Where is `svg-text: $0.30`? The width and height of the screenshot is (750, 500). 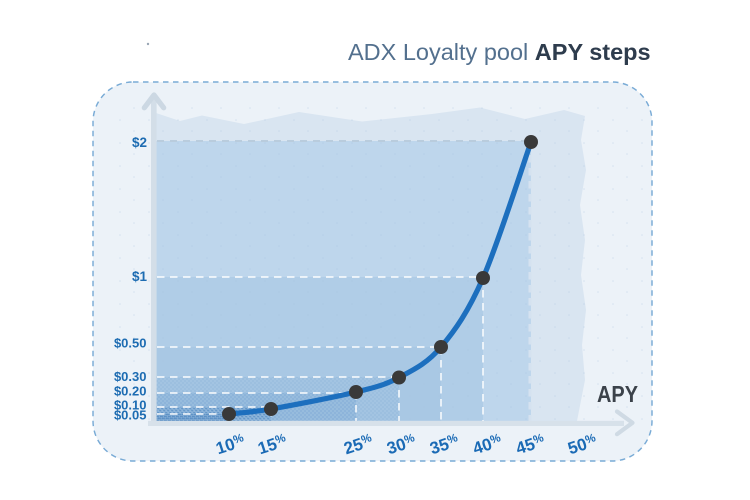 svg-text: $0.30 is located at coordinates (130, 376).